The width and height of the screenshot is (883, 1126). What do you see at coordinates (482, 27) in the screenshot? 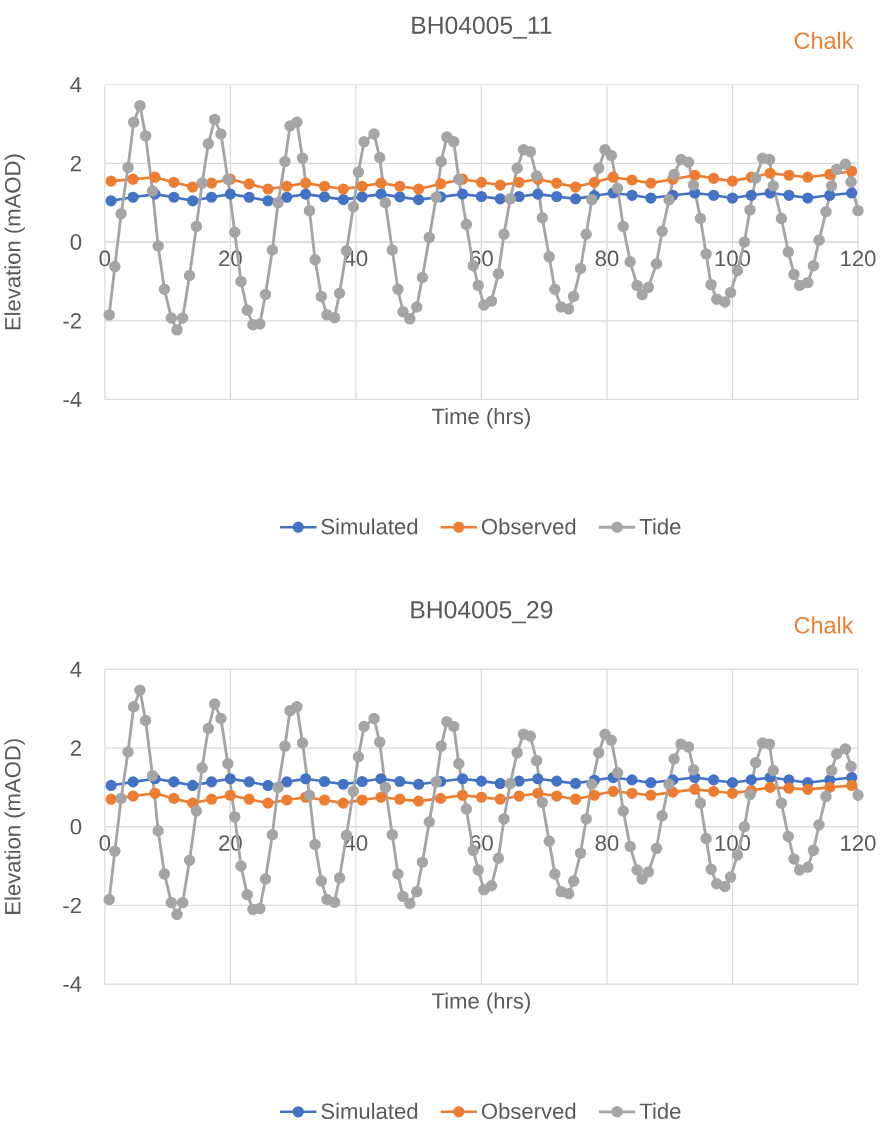
I see `chart-title: BH04005_11` at bounding box center [482, 27].